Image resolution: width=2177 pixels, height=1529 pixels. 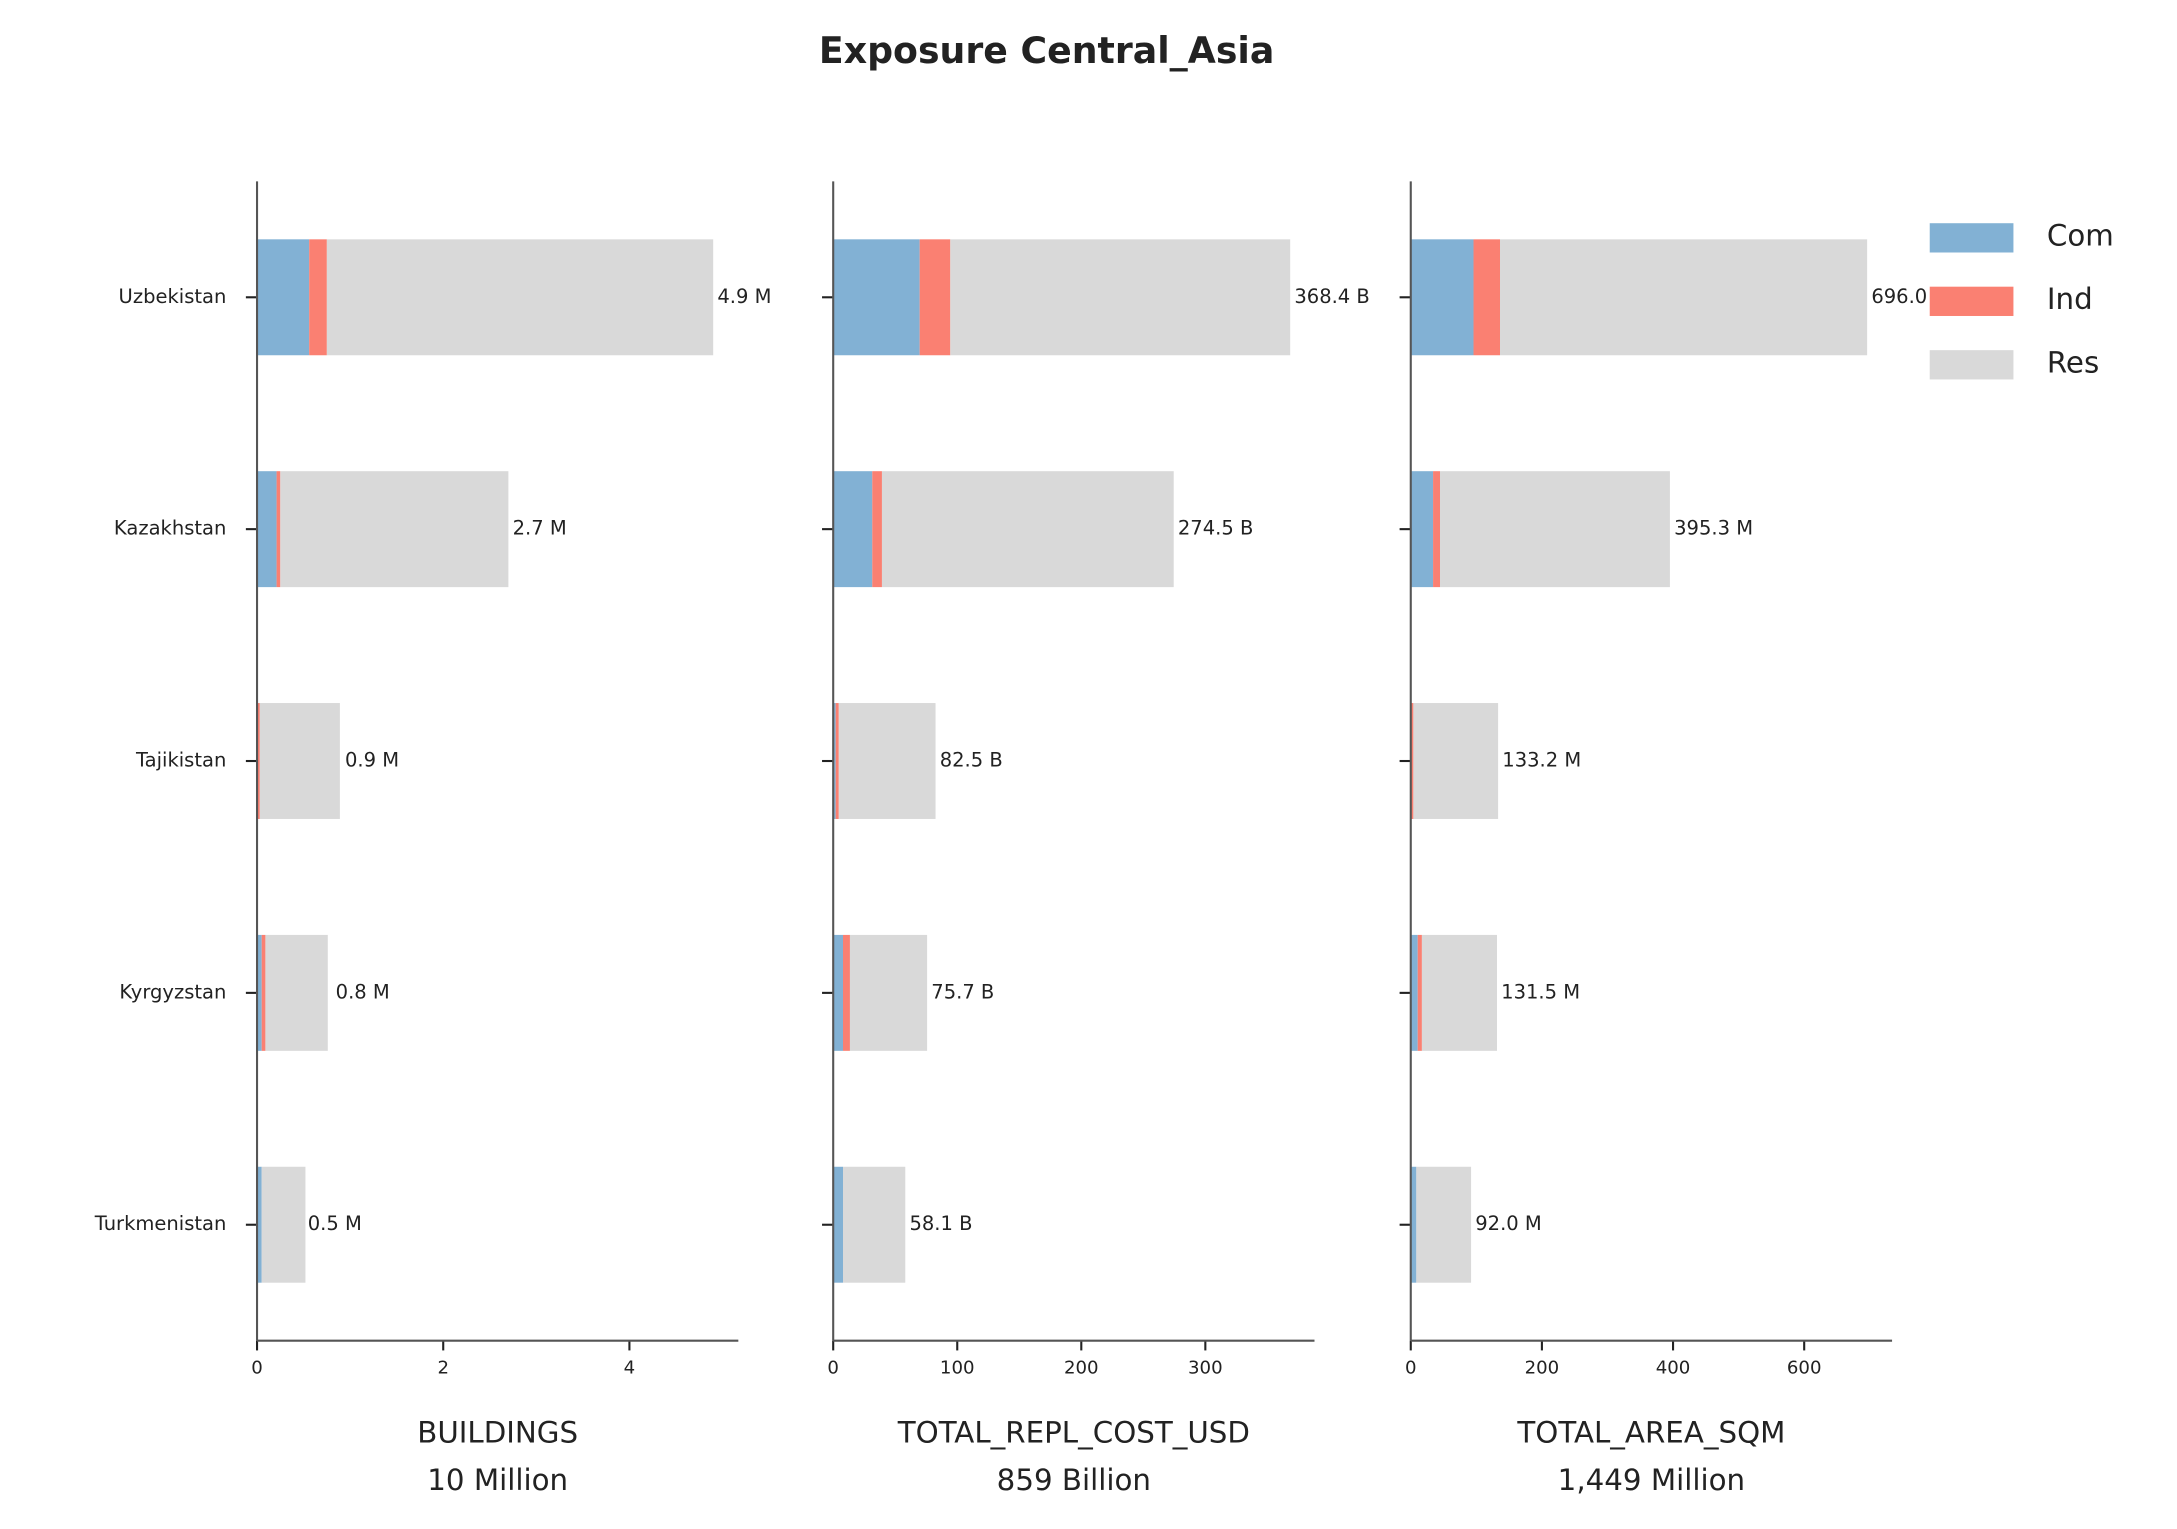 What do you see at coordinates (1713, 528) in the screenshot?
I see `value-label: 395.3 M` at bounding box center [1713, 528].